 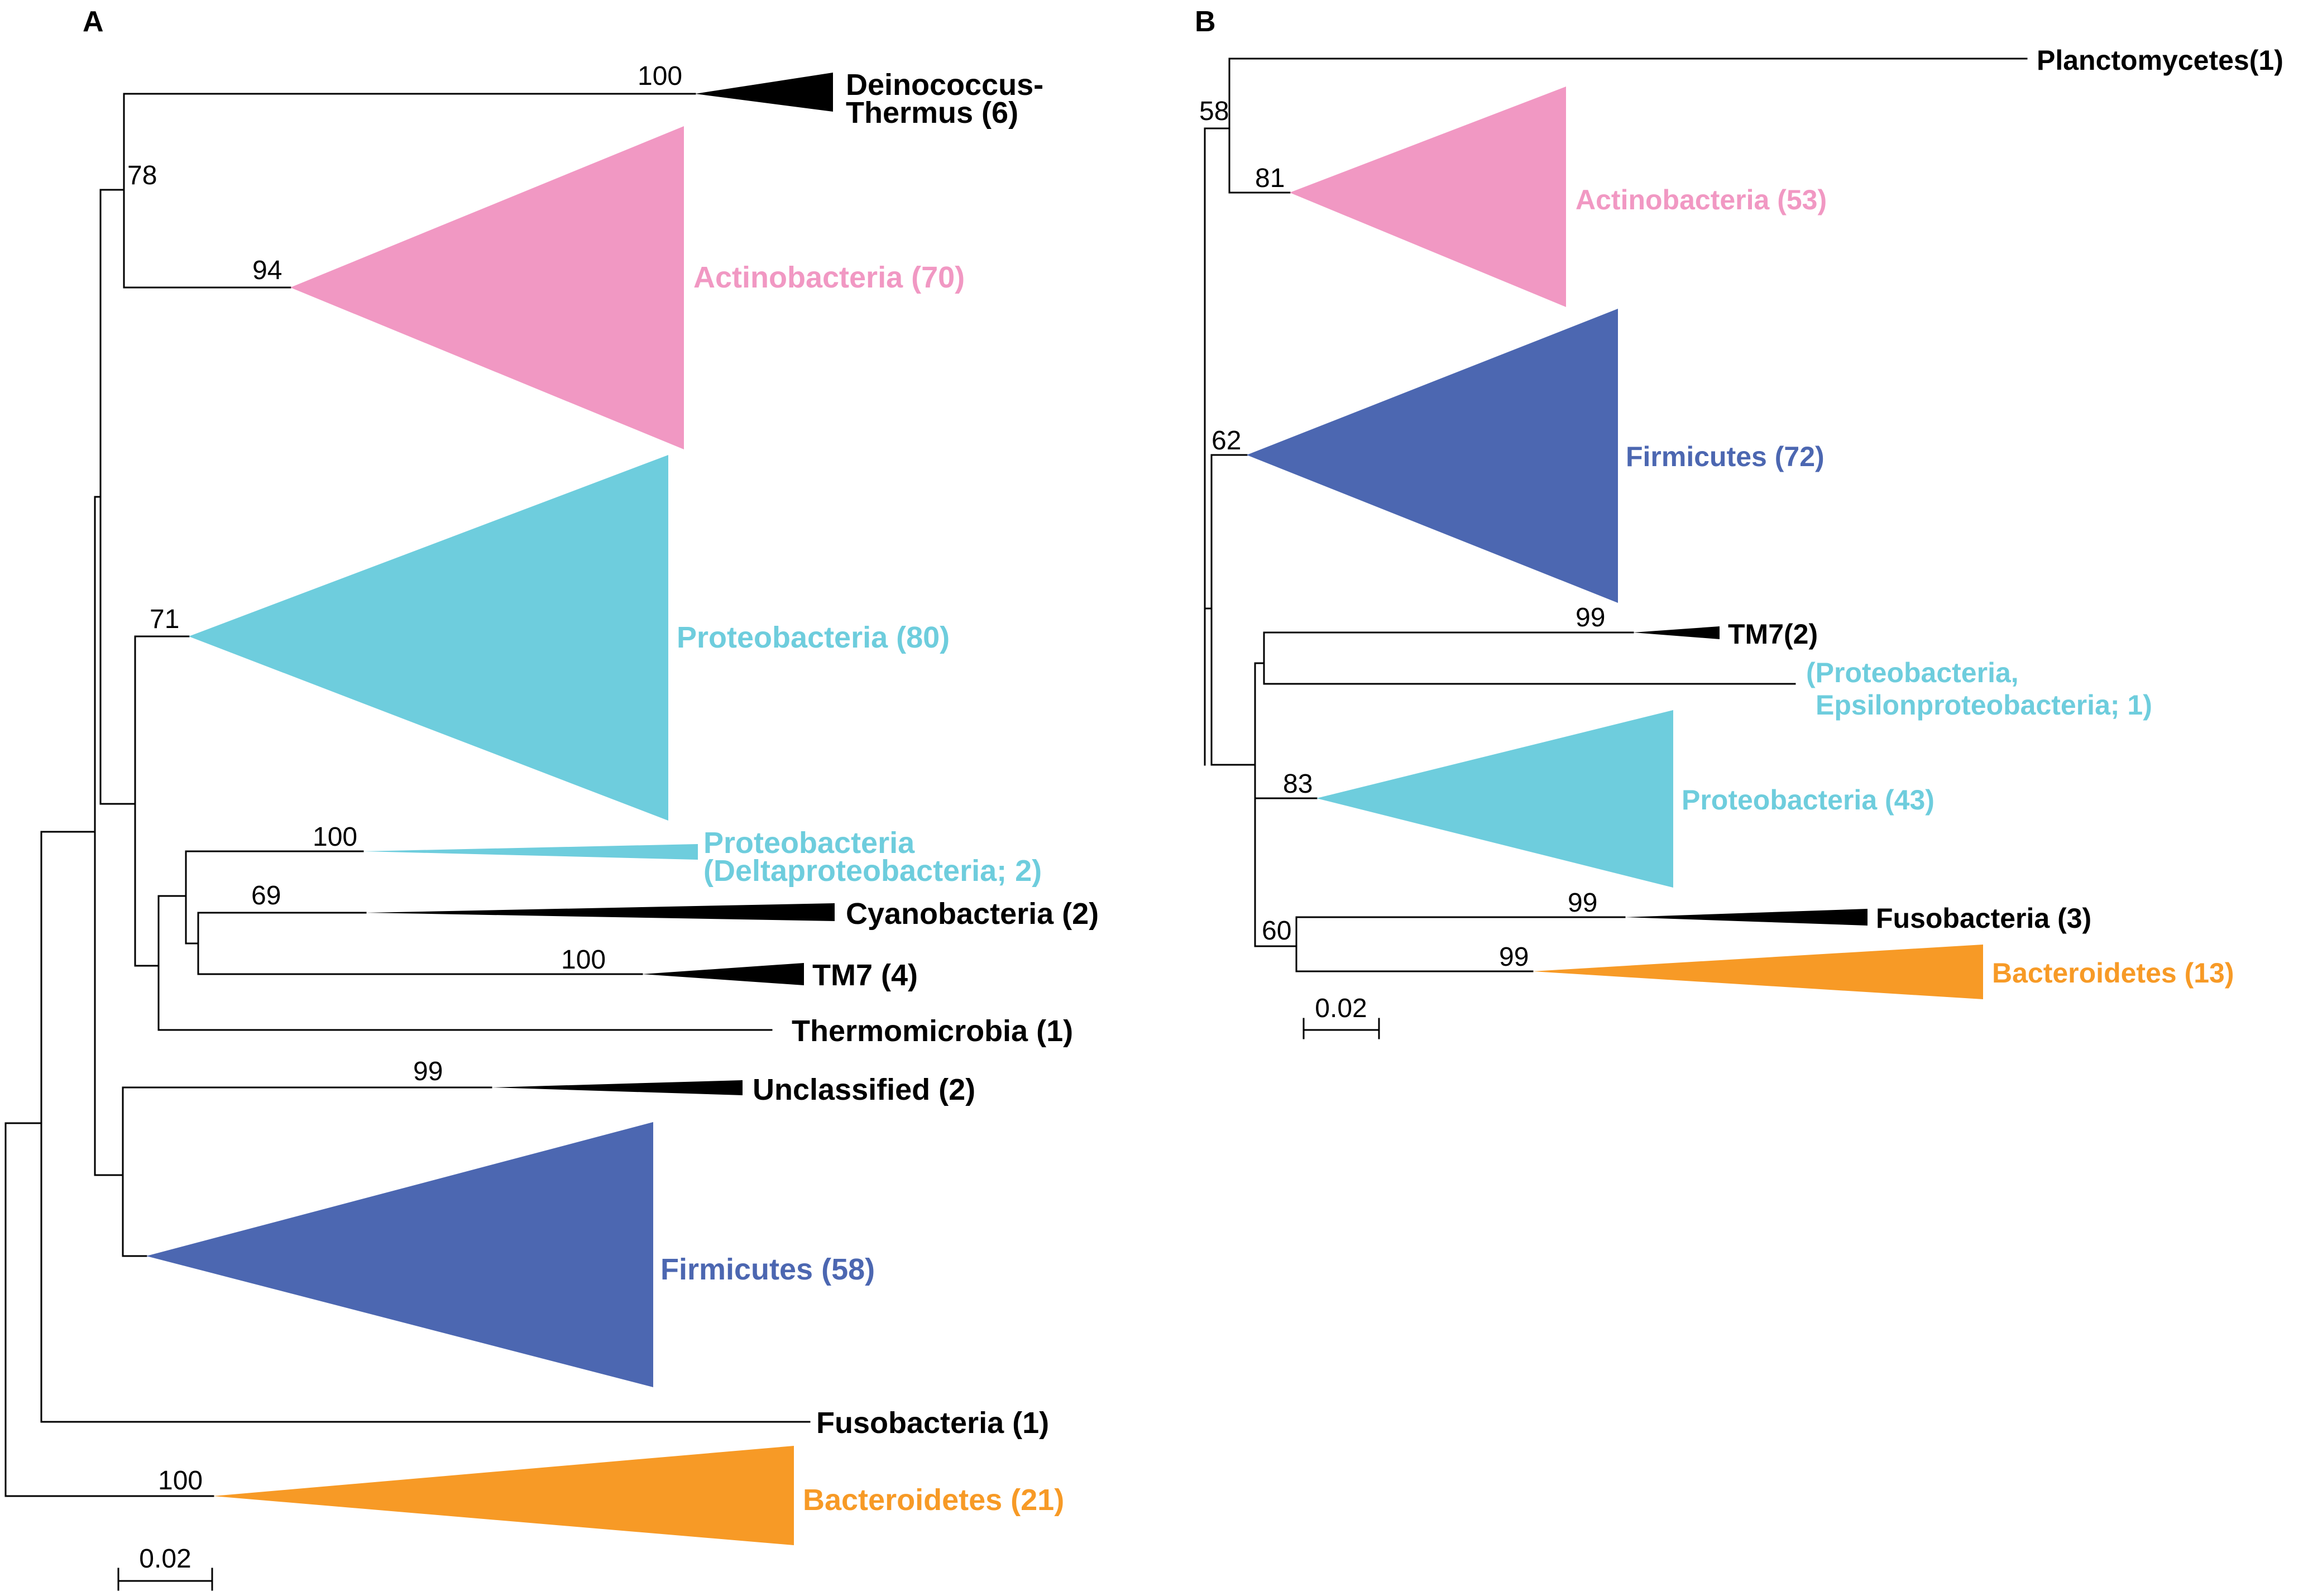 What do you see at coordinates (1590, 617) in the screenshot?
I see `b-bootstrap-99-tm7: 99` at bounding box center [1590, 617].